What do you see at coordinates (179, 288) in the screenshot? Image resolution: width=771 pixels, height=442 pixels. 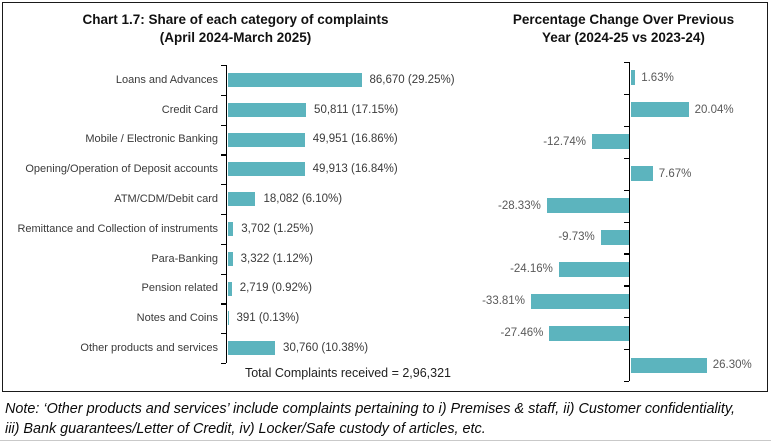 I see `category-label: Pension related` at bounding box center [179, 288].